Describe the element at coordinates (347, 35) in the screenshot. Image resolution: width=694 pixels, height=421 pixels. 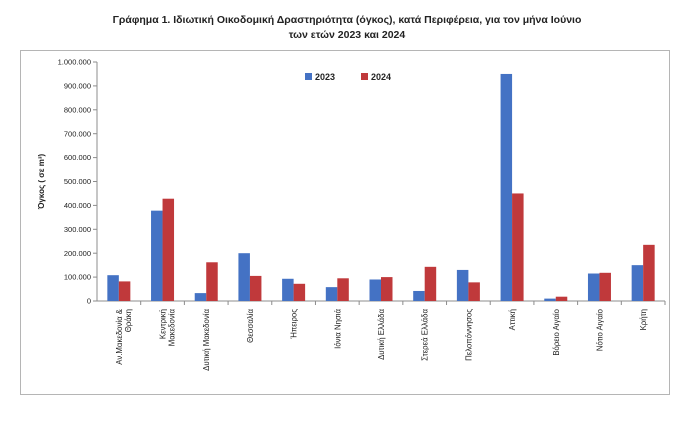
I see `chart-subtitle: των ετών 2023 και 2024` at that location.